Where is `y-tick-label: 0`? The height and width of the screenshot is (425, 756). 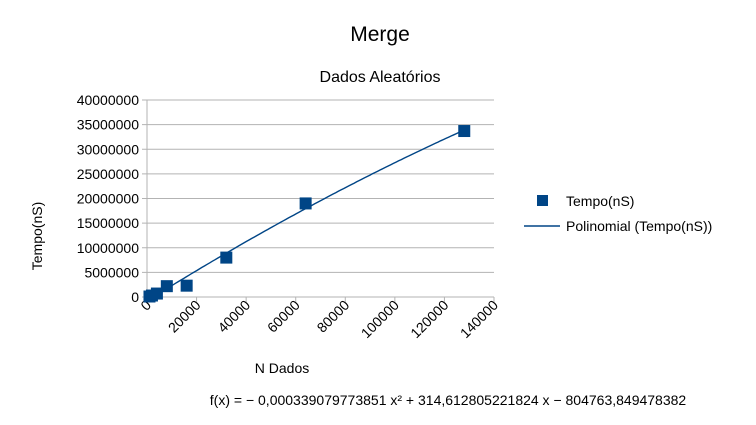 y-tick-label: 0 is located at coordinates (135, 297).